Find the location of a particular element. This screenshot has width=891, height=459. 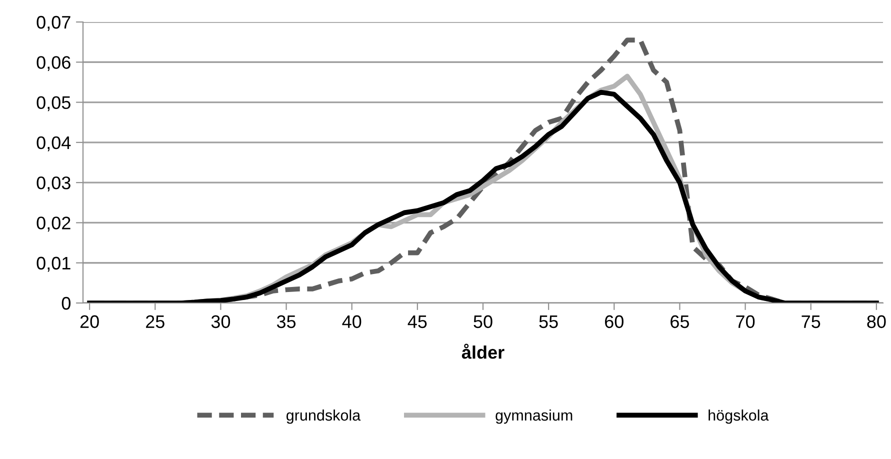

x-tick-label: 60 is located at coordinates (614, 321).